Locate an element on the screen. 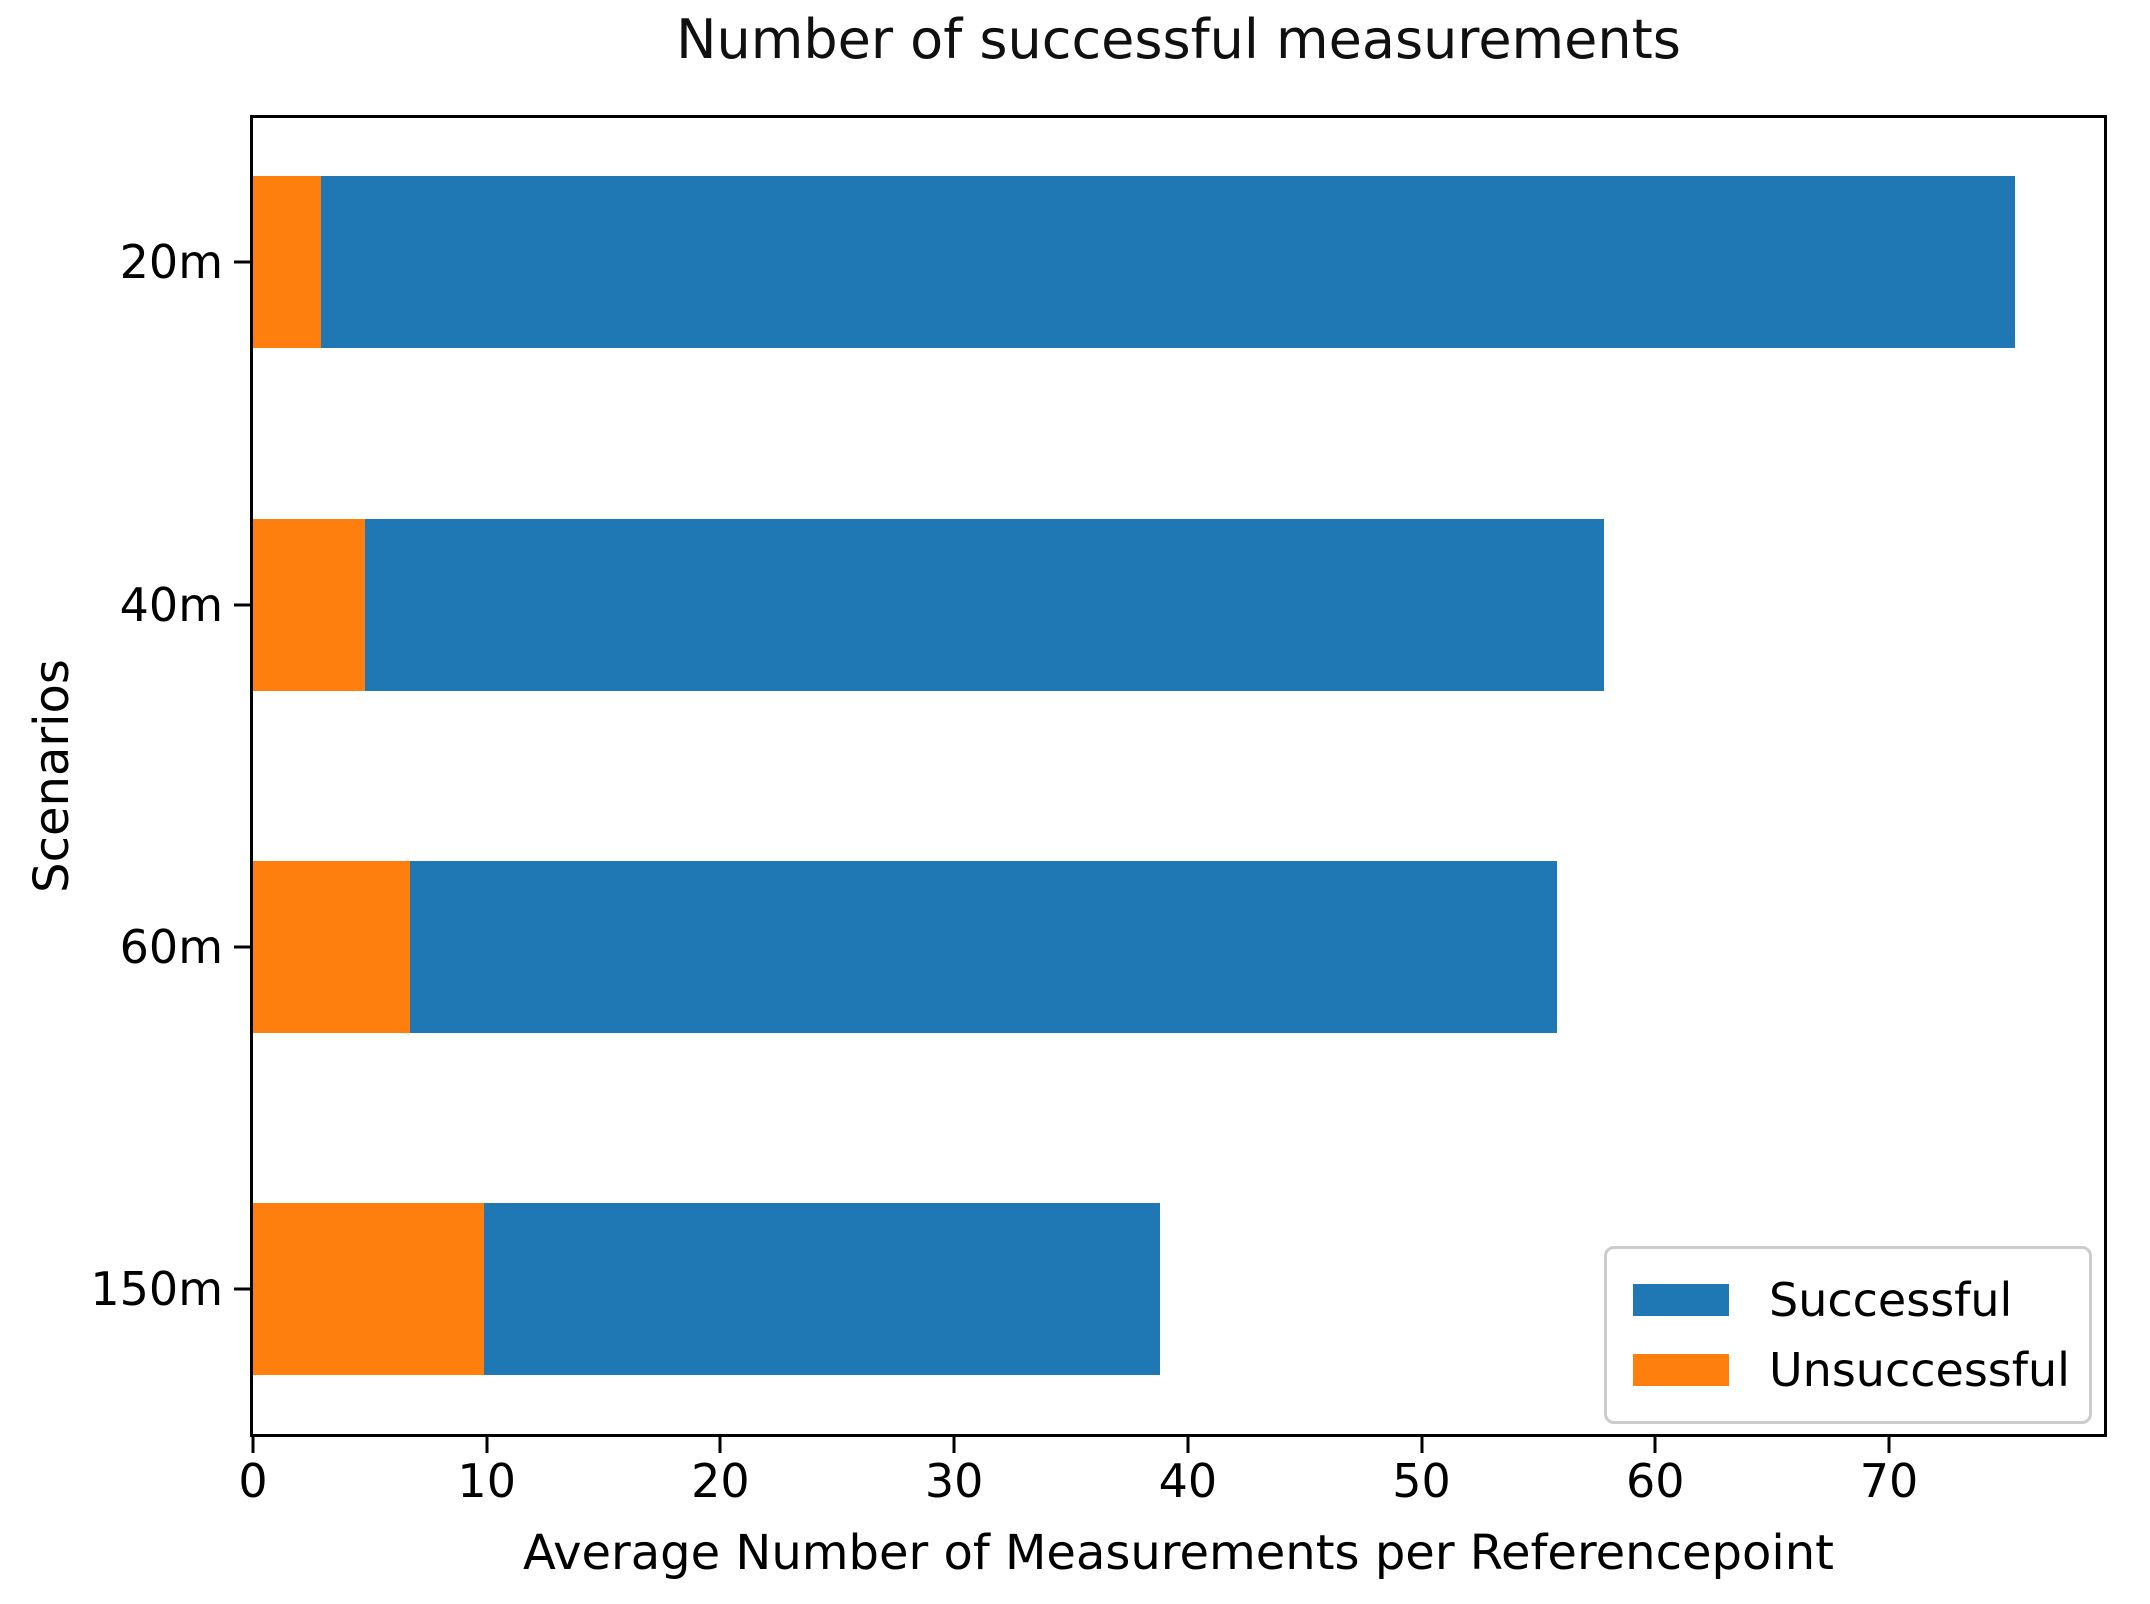 This screenshot has width=2150, height=1604. y-tick-20m is located at coordinates (242, 262).